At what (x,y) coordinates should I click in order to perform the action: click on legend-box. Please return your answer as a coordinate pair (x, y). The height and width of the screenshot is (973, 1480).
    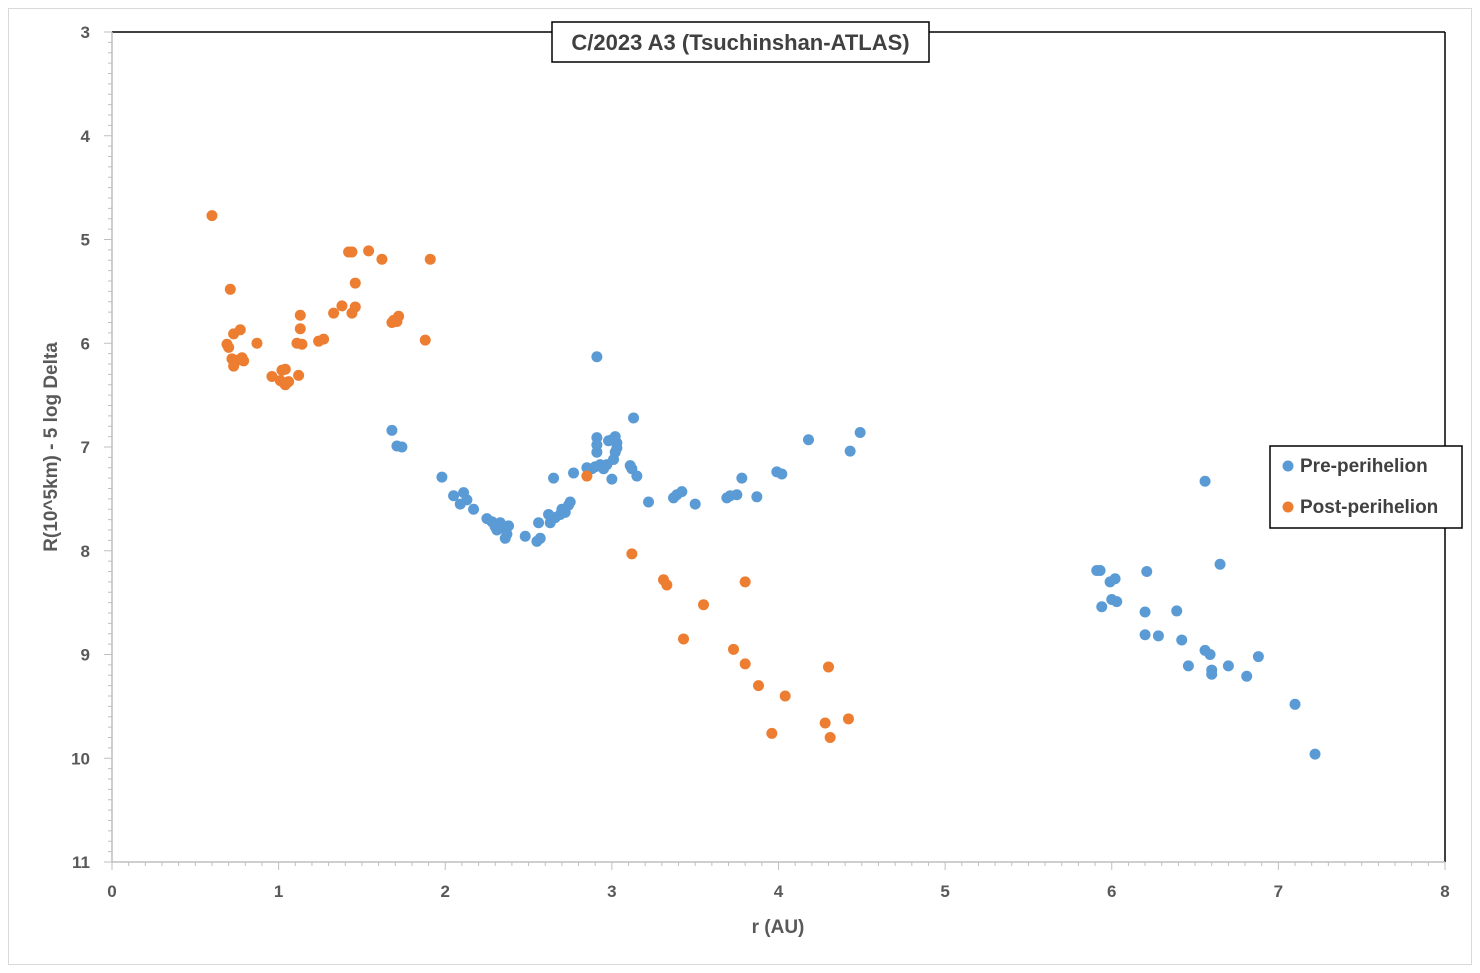
    Looking at the image, I should click on (1366, 487).